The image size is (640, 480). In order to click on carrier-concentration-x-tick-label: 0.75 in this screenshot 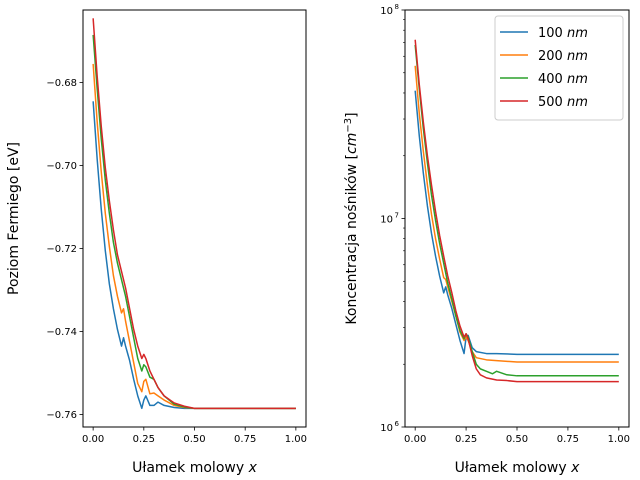, I will do `click(568, 439)`.